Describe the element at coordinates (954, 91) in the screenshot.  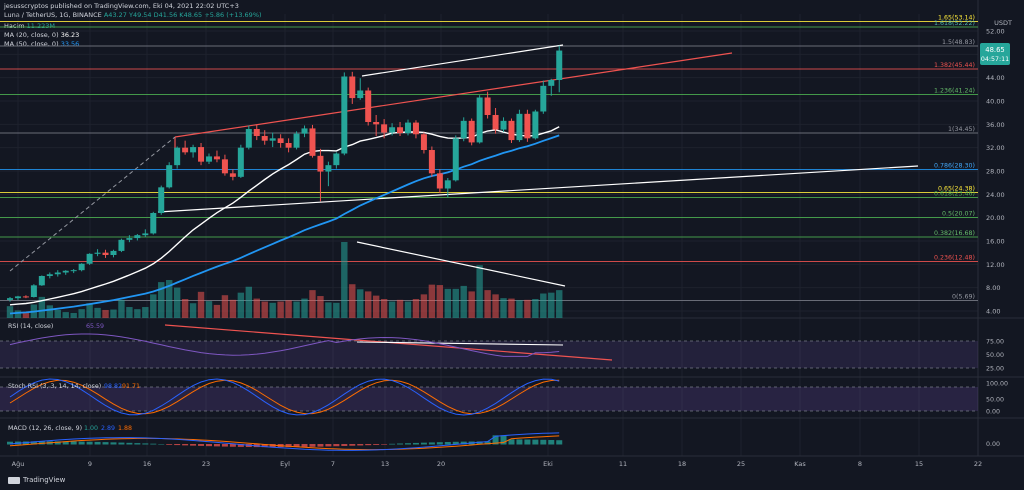
I see `fib-label: 1.236(41.24)` at that location.